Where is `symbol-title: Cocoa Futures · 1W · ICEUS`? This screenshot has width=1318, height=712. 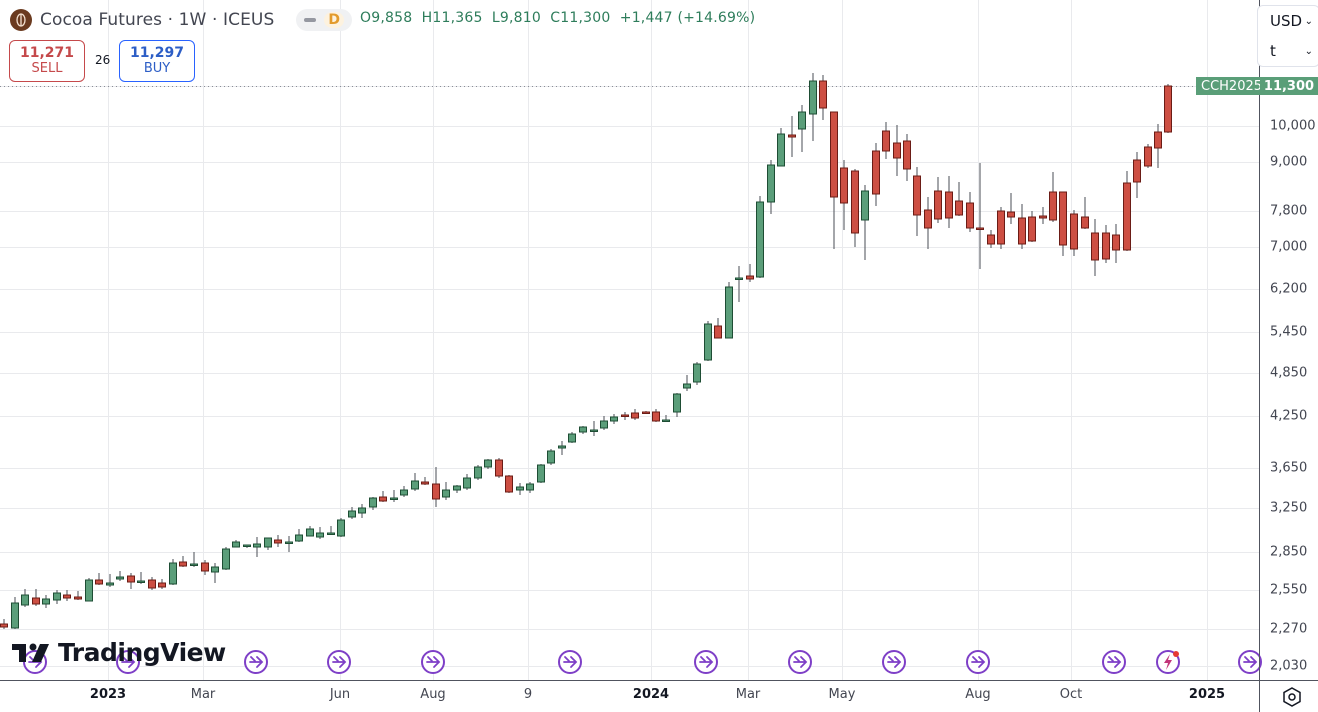 symbol-title: Cocoa Futures · 1W · ICEUS is located at coordinates (157, 20).